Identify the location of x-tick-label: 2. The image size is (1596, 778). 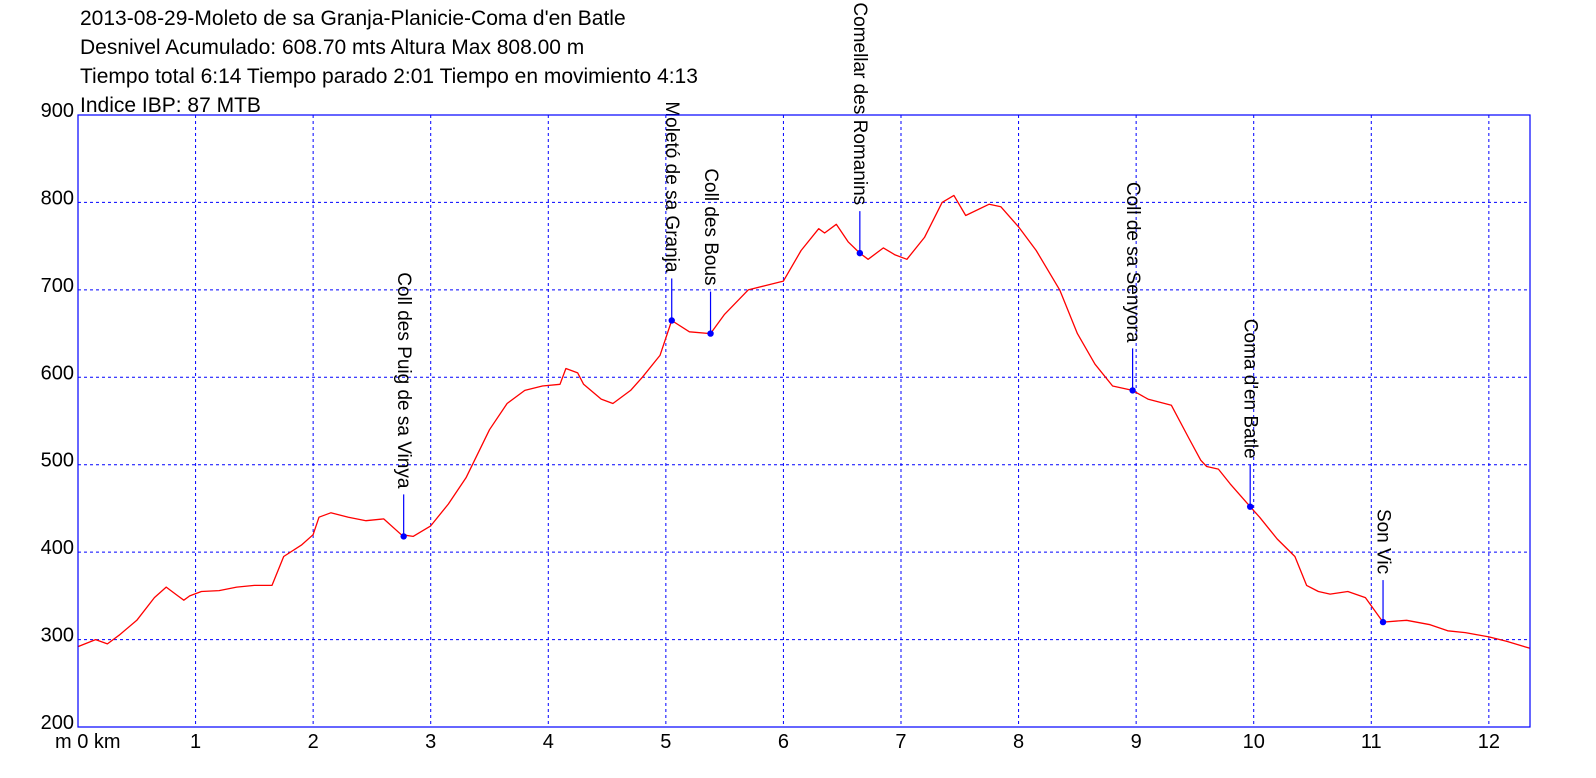
(313, 742).